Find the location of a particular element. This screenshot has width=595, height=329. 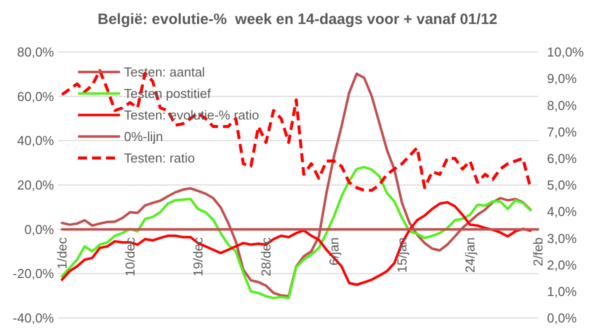

y2-tick-label: 3,0% is located at coordinates (562, 238).